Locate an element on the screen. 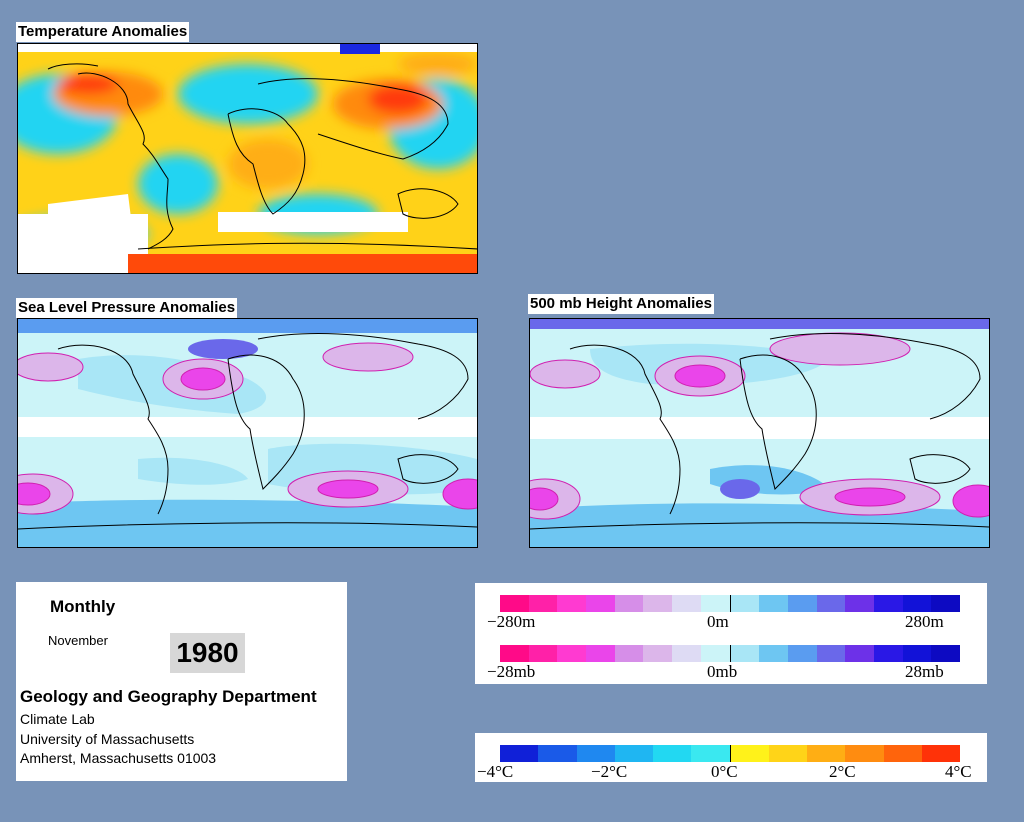 This screenshot has width=1024, height=822. address-label: Amherst, Massachusetts 01003 is located at coordinates (118, 758).